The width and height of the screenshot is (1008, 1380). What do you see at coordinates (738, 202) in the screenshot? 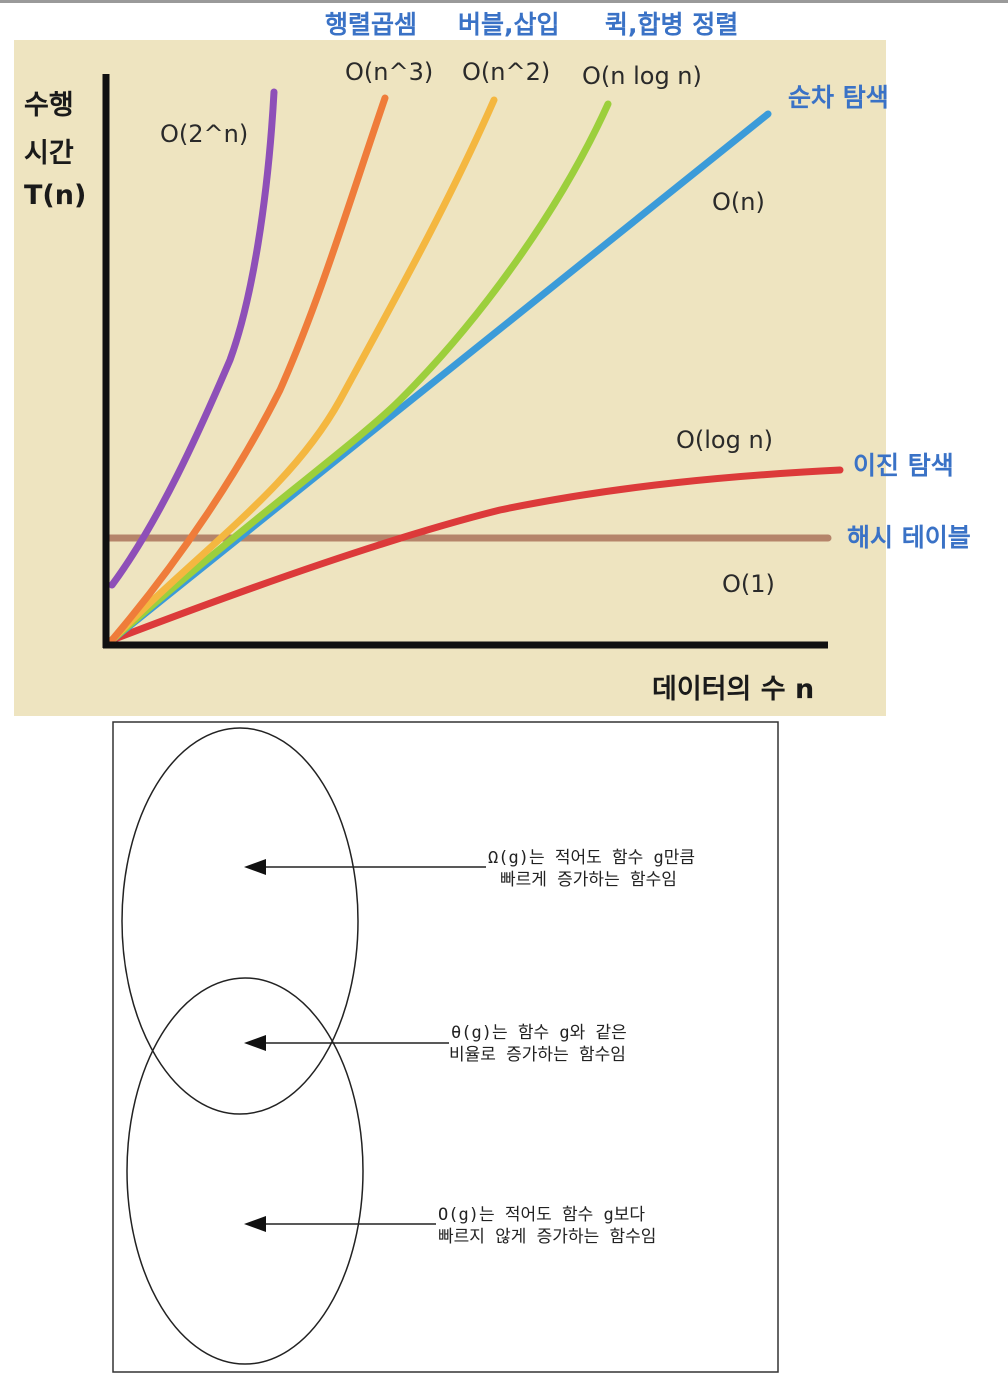
I see `series-label-on: O(n)` at bounding box center [738, 202].